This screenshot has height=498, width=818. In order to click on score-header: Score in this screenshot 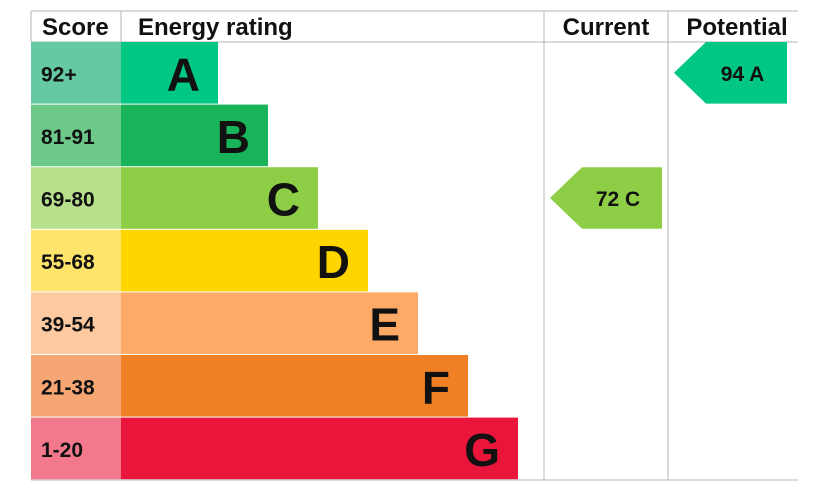, I will do `click(75, 27)`.